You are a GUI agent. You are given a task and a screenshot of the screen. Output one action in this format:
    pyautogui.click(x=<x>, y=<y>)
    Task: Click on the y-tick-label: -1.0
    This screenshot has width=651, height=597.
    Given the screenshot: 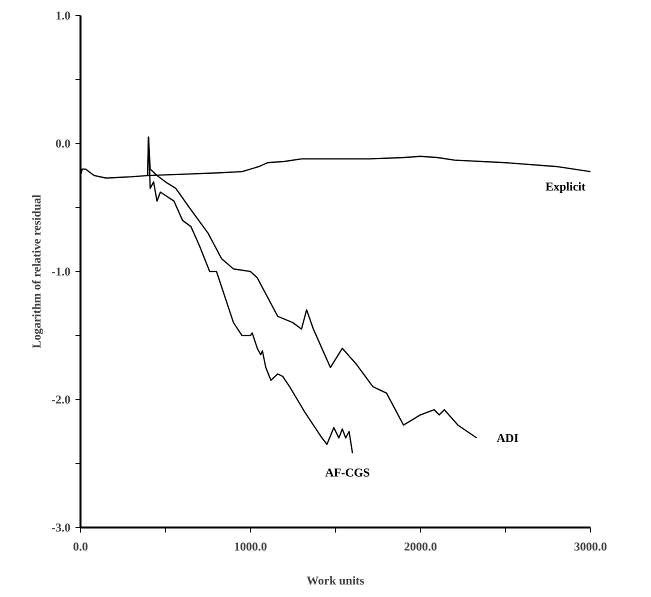 What is the action you would take?
    pyautogui.click(x=61, y=271)
    